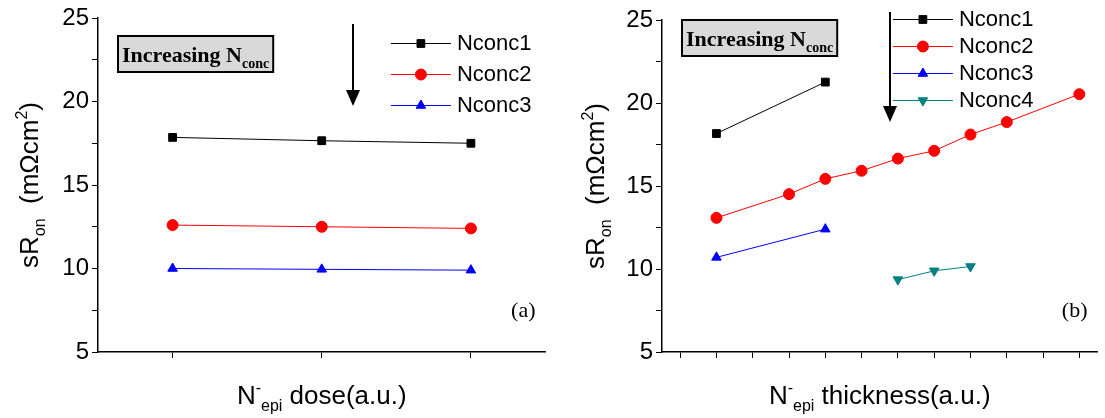 This screenshot has width=1105, height=418. I want to click on annotation: (b), so click(1074, 309).